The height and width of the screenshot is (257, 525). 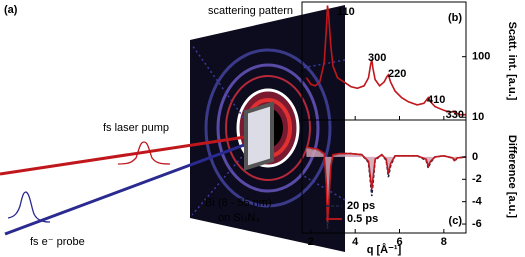 What do you see at coordinates (238, 203) in the screenshot?
I see `sample-label: Bi (8 - 55 nm)` at bounding box center [238, 203].